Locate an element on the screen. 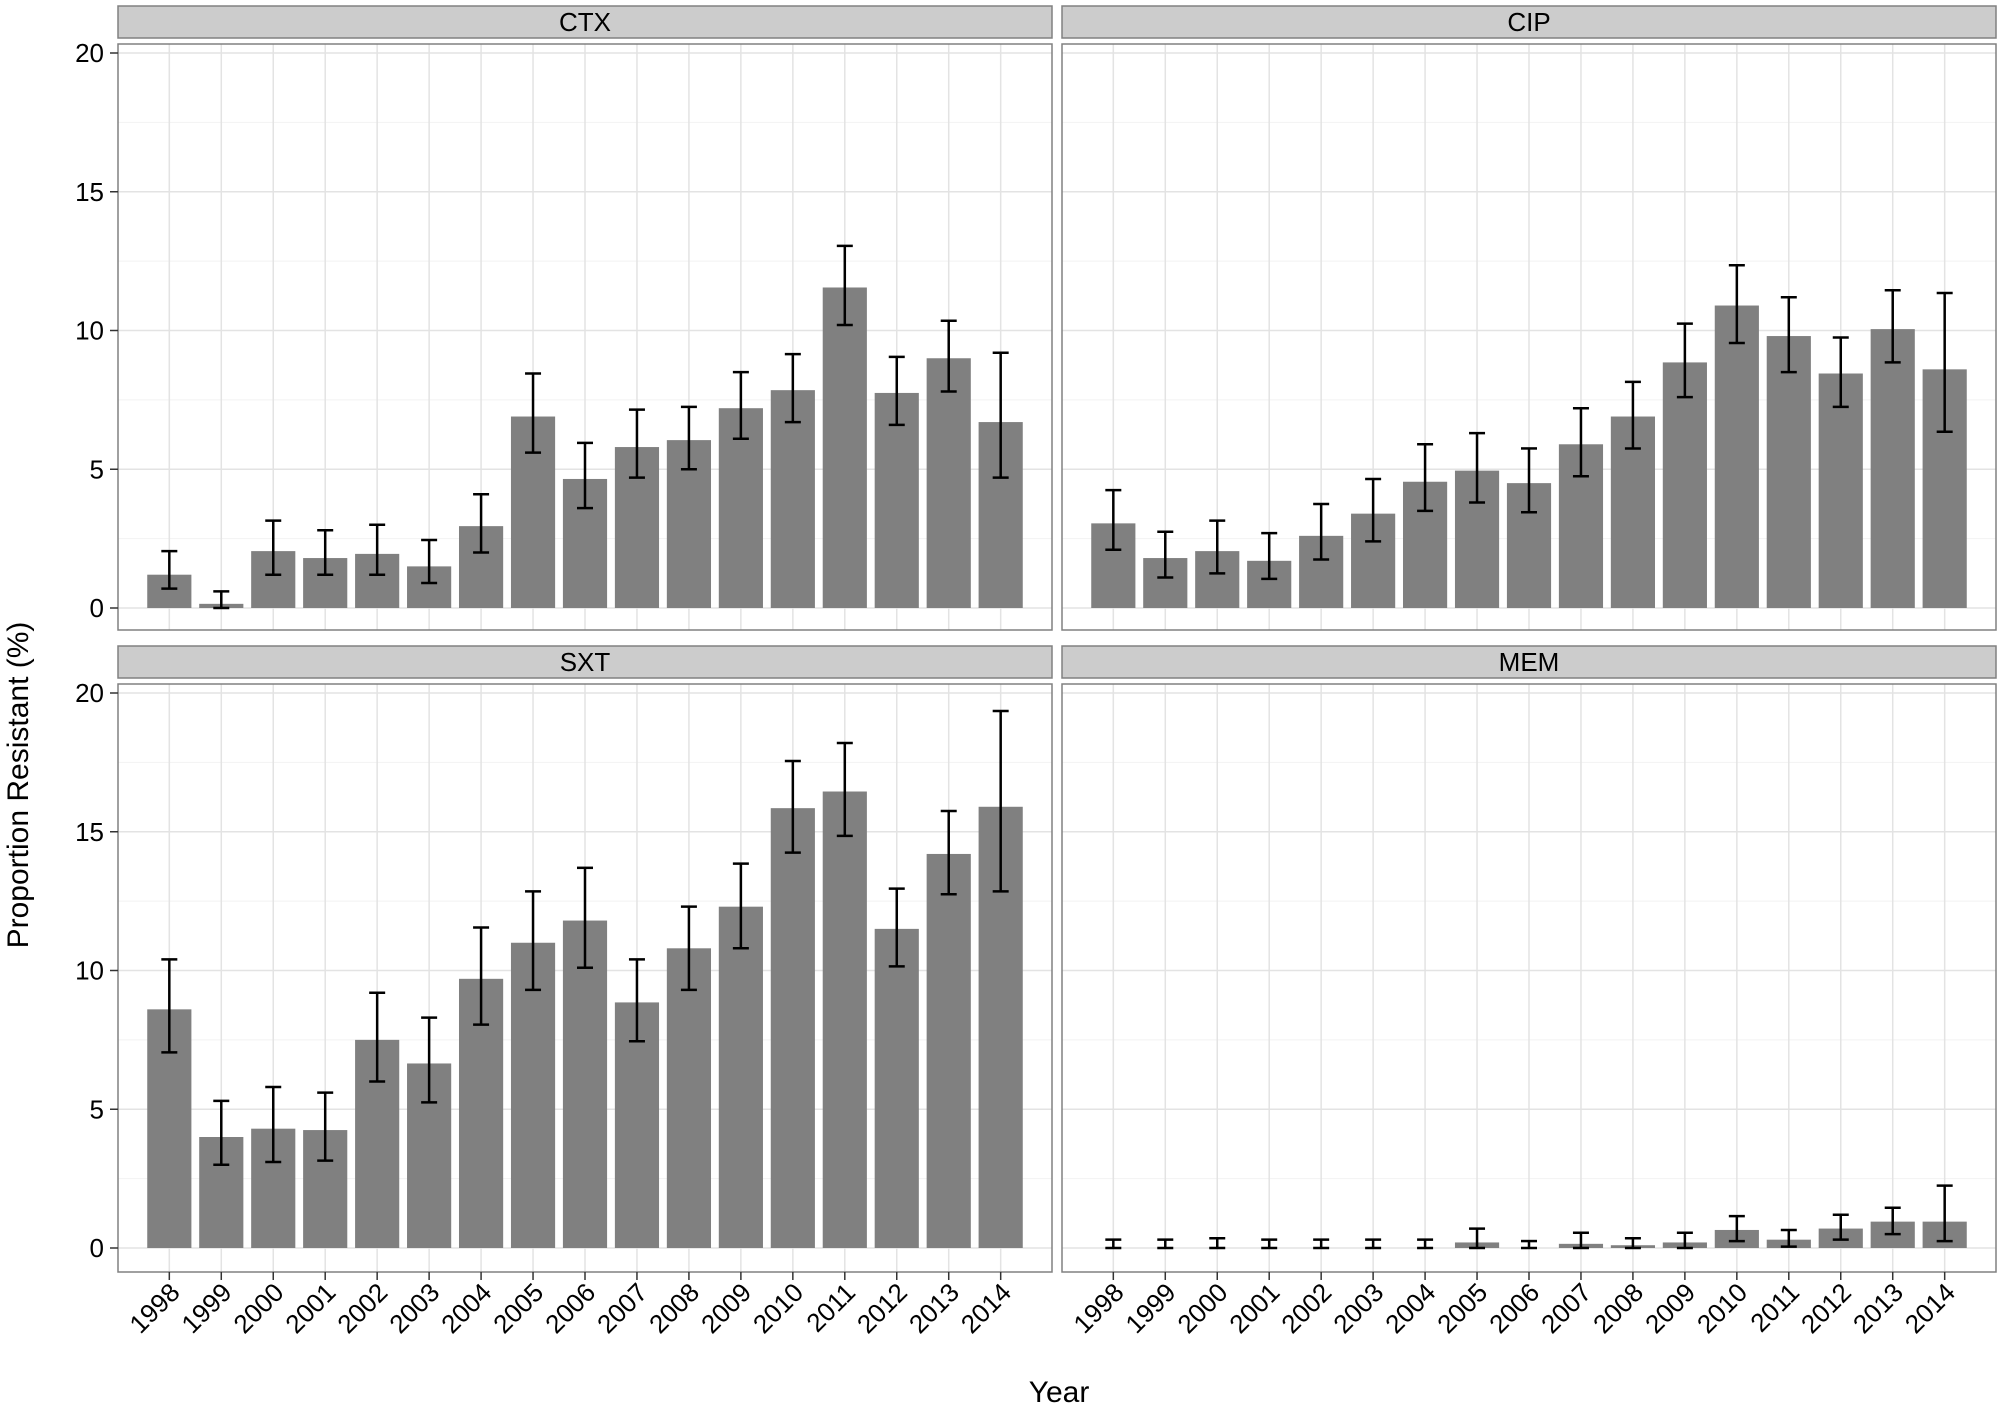 This screenshot has width=2000, height=1413. bar-sxt-2008 is located at coordinates (689, 1098).